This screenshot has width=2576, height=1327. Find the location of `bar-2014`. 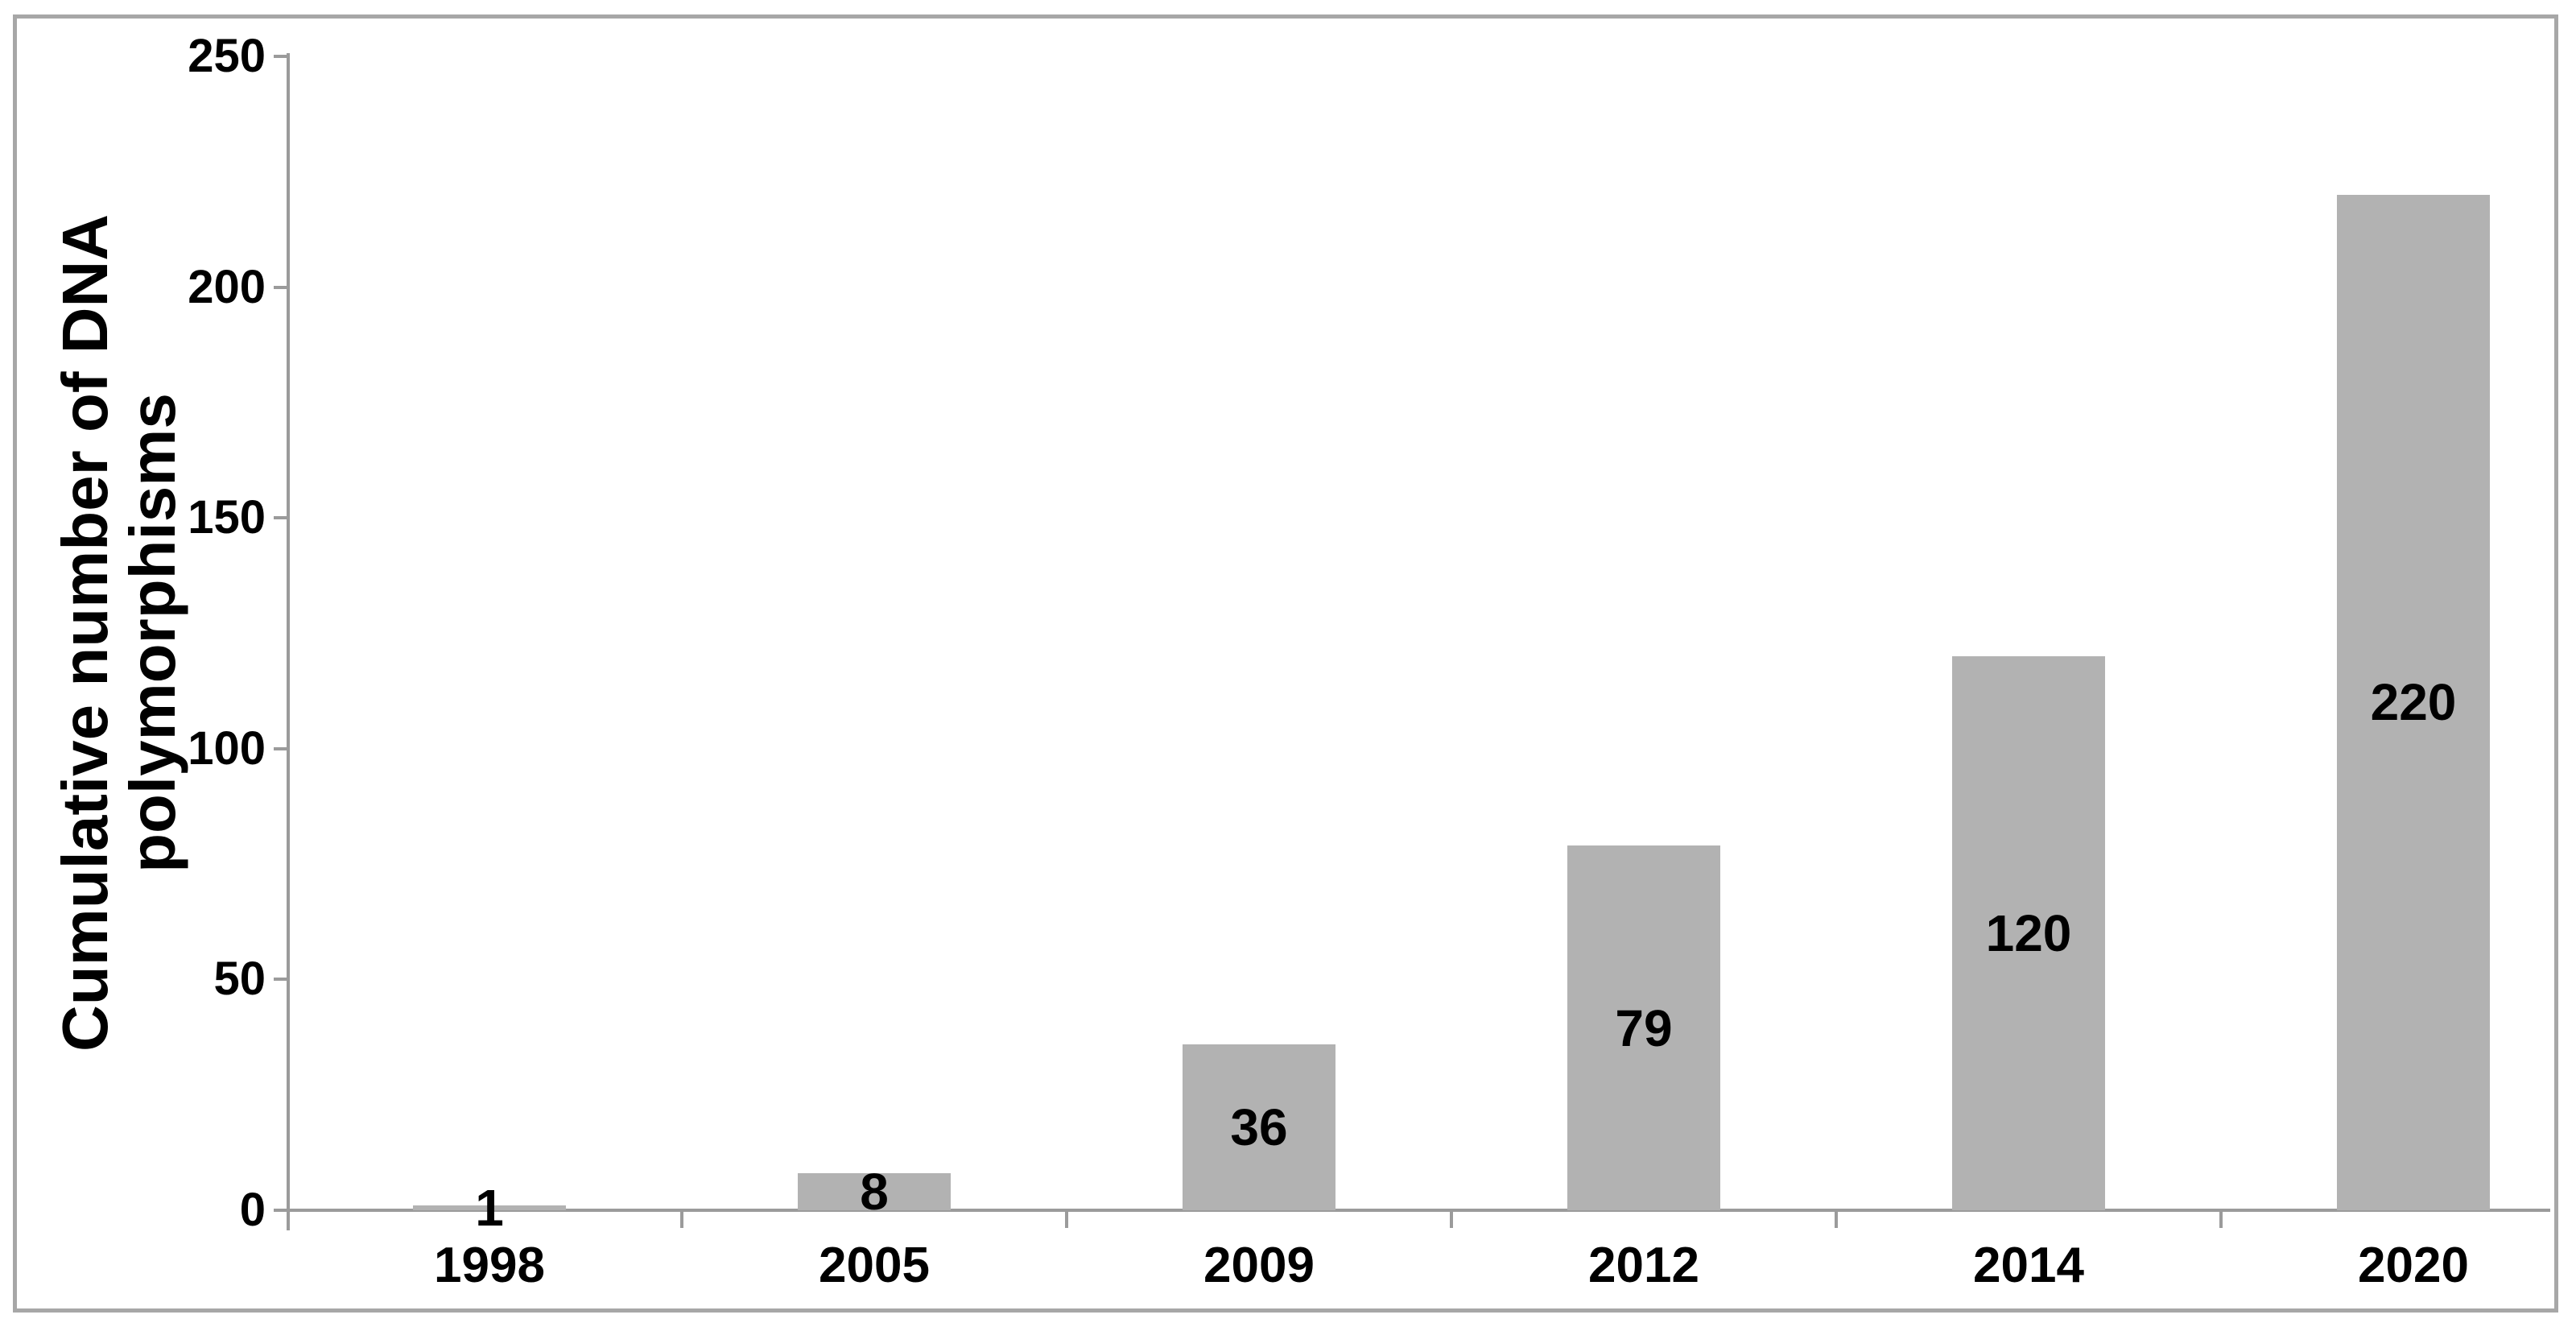

bar-2014 is located at coordinates (2028, 933).